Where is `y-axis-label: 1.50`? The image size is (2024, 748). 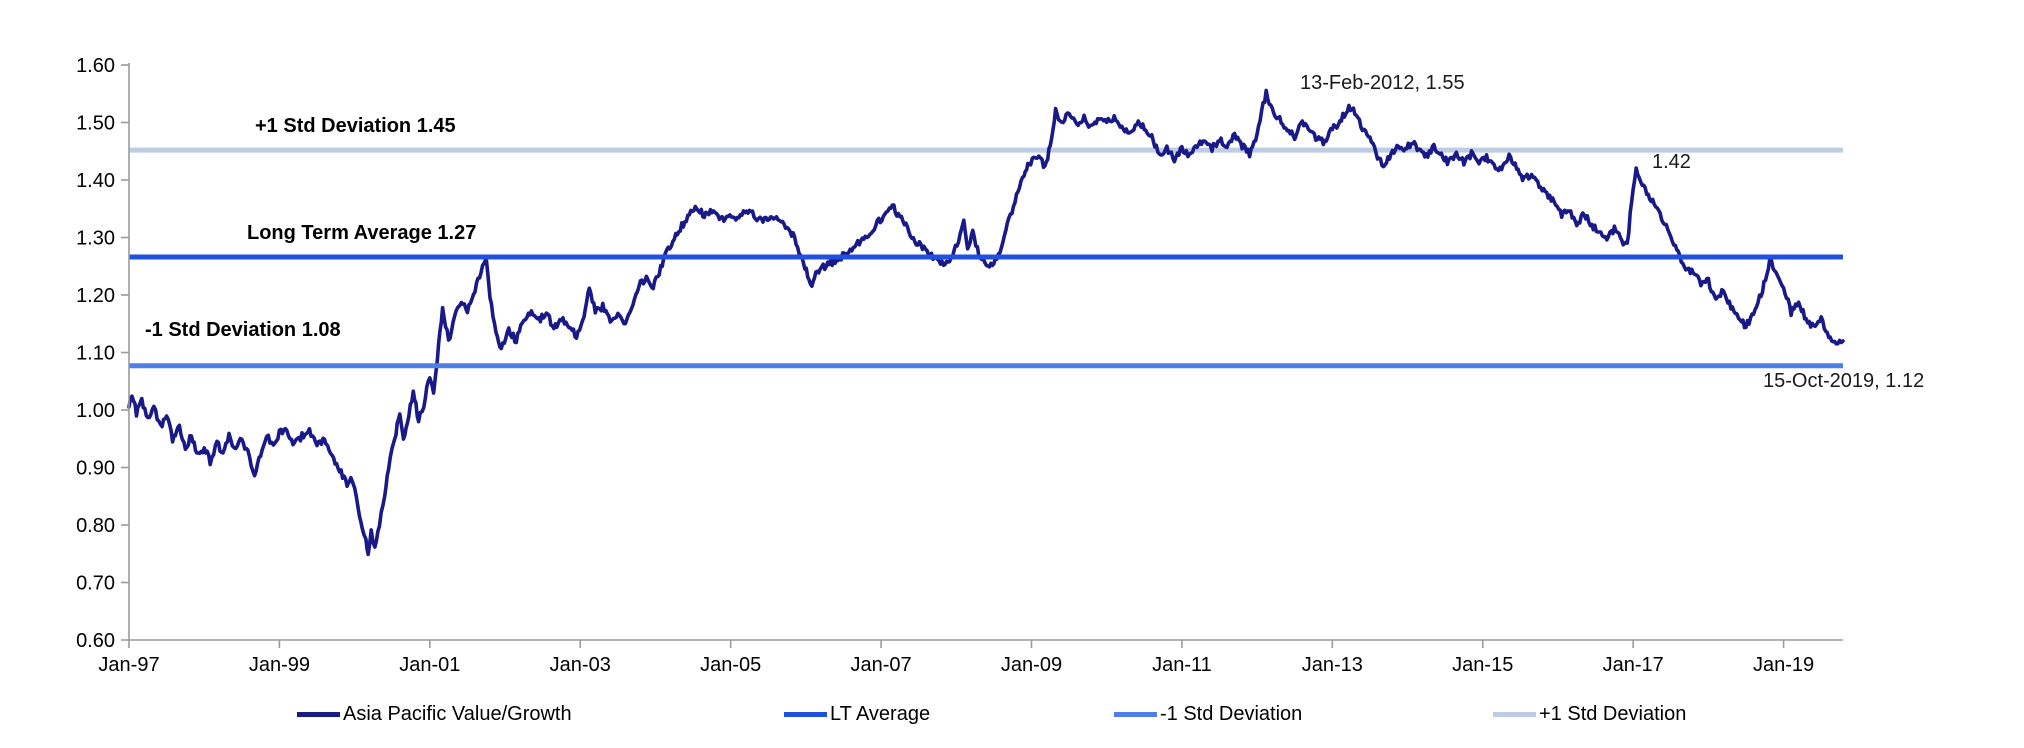 y-axis-label: 1.50 is located at coordinates (95, 124).